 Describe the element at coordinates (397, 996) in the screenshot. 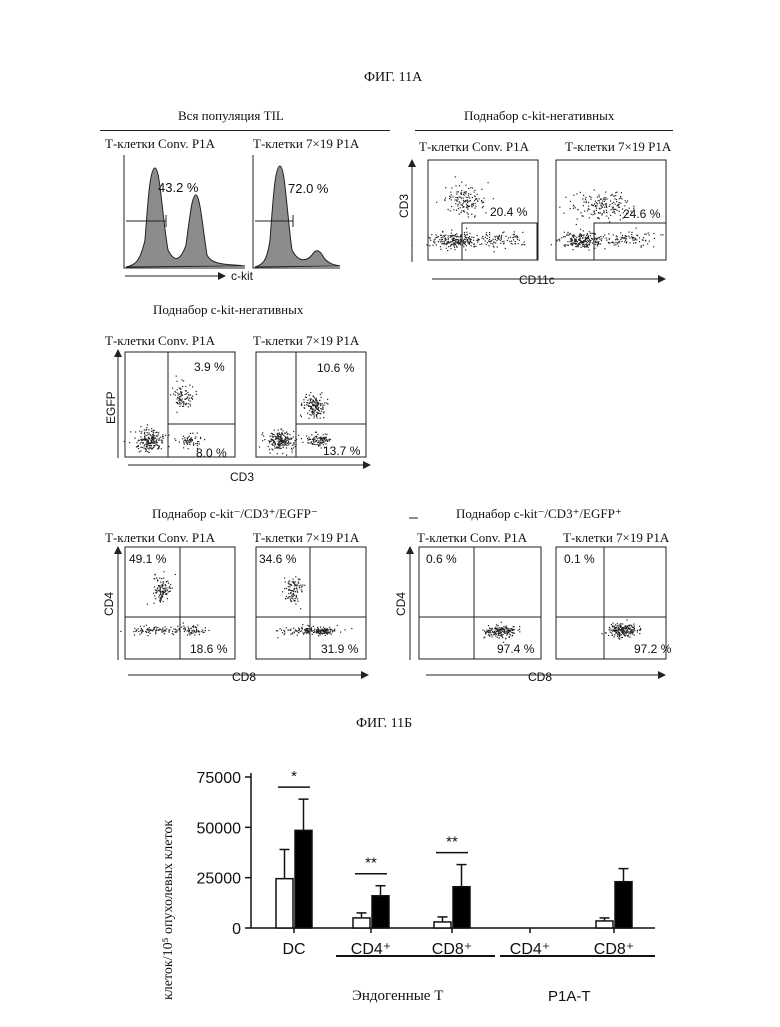

I see `group-label-endogenous: Эндогенные Т` at that location.